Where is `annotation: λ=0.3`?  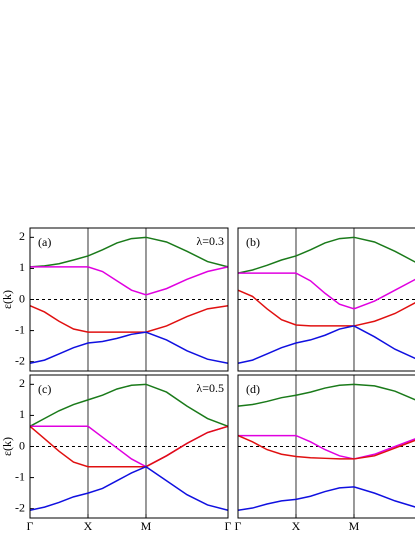
annotation: λ=0.3 is located at coordinates (210, 241).